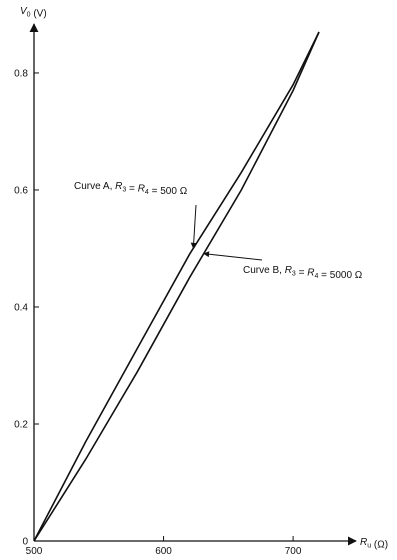 The image size is (397, 560). I want to click on annotation-pointer-curve-a, so click(193, 226).